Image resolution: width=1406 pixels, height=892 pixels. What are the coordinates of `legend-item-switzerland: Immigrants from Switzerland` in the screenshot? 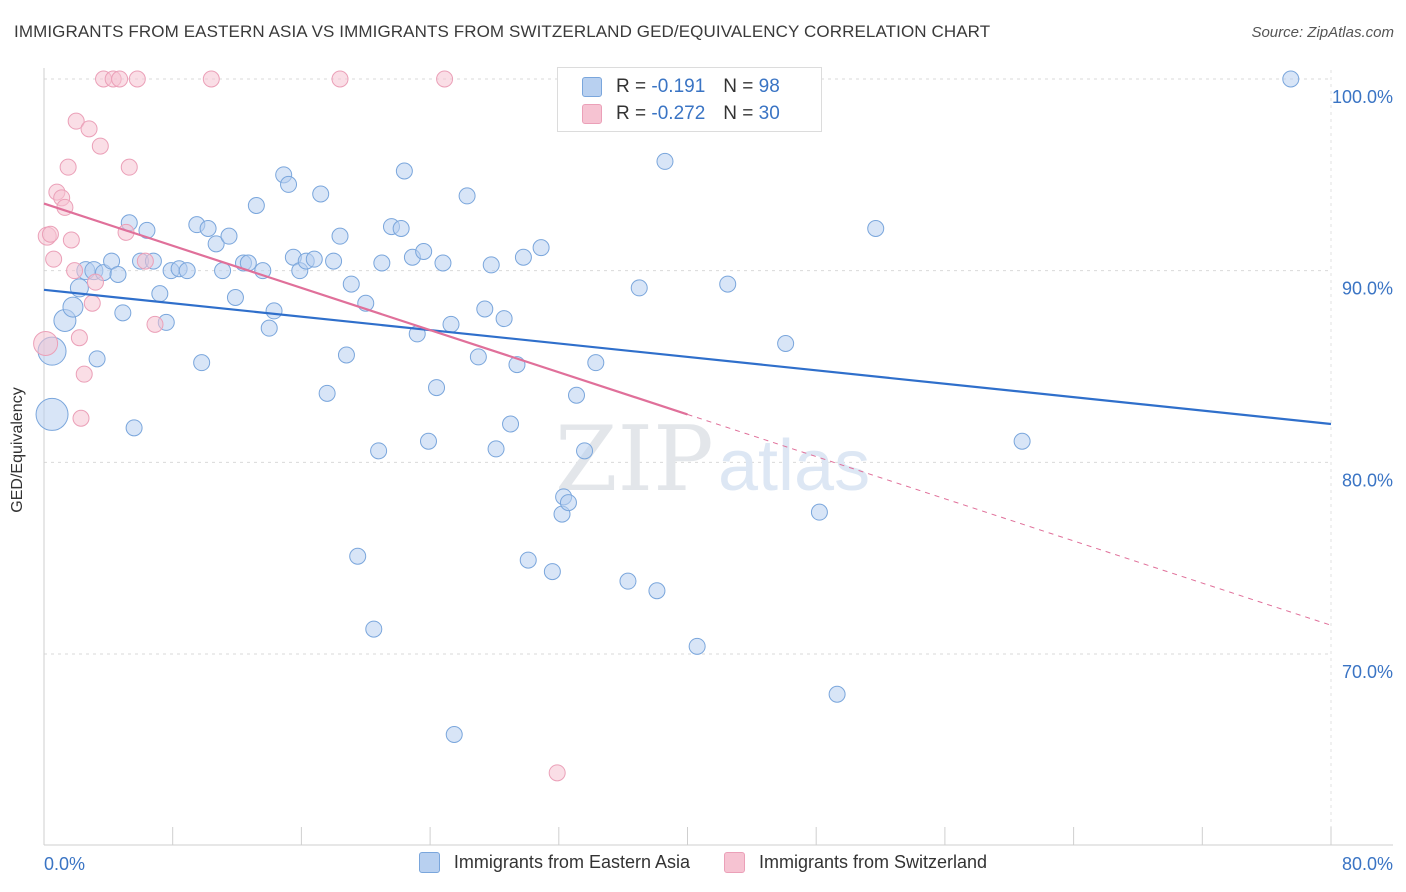 It's located at (855, 862).